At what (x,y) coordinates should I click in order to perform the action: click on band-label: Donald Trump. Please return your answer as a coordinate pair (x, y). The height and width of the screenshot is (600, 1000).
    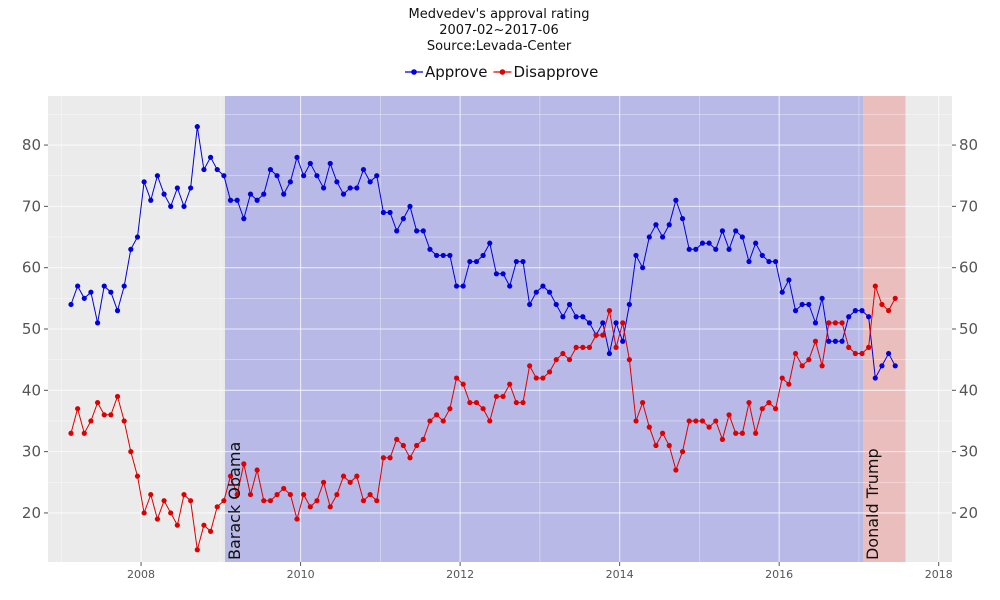
    Looking at the image, I should click on (872, 504).